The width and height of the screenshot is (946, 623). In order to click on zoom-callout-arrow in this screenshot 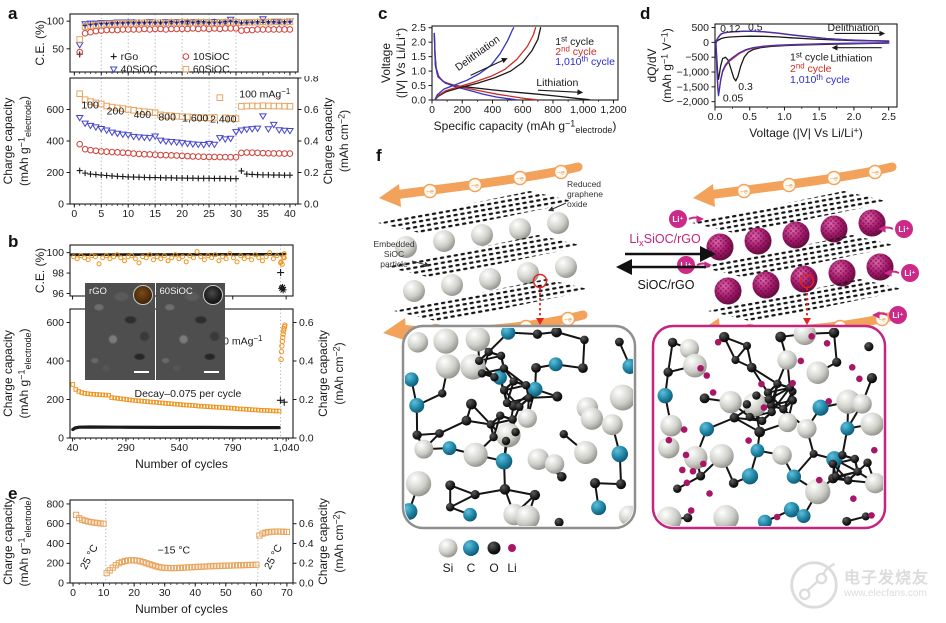, I will do `click(540, 299)`.